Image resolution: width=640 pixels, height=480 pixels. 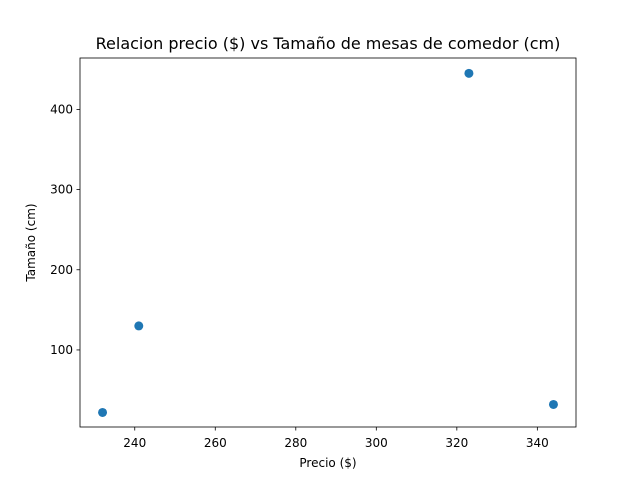 I want to click on x-axis-ticks: 240 260 280 300 320 340, so click(x=336, y=438).